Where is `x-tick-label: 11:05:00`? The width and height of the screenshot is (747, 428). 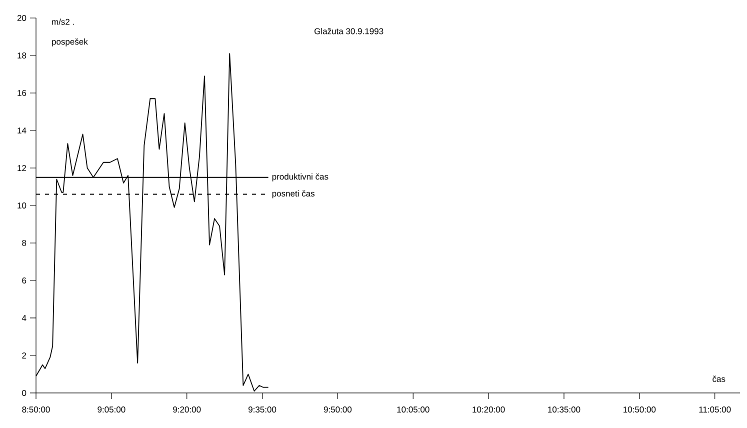 x-tick-label: 11:05:00 is located at coordinates (715, 409).